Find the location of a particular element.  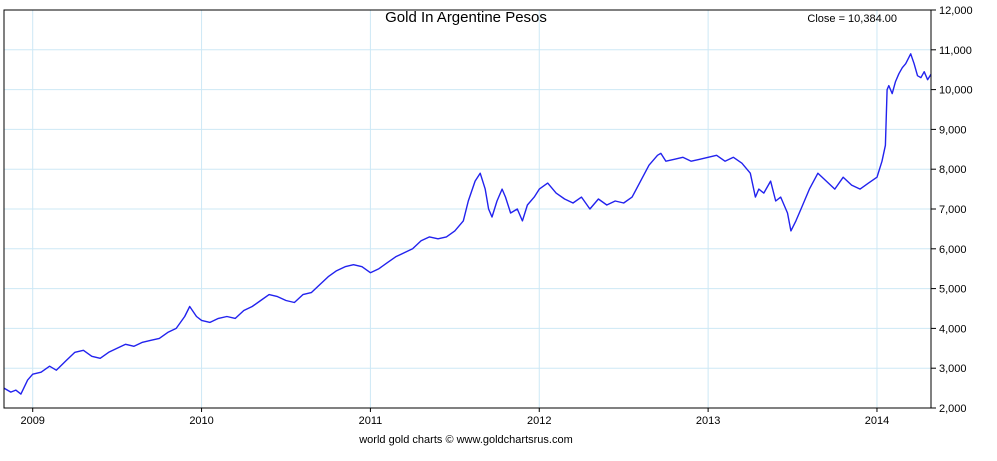

y-tick-label: 2,000 is located at coordinates (953, 409).